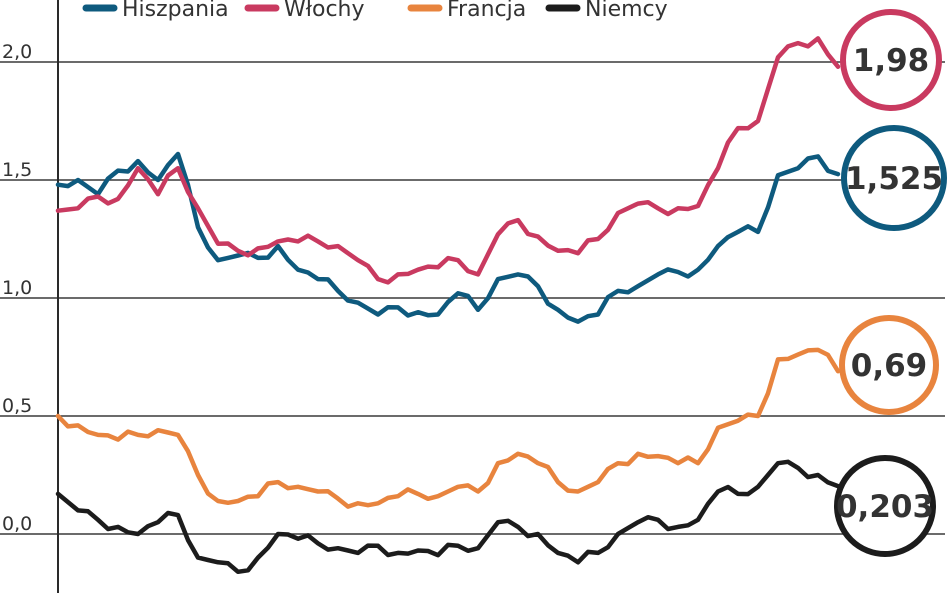 Image resolution: width=948 pixels, height=593 pixels. Describe the element at coordinates (890, 283) in the screenshot. I see `end-value-badges: 1,525 1,98 0,69 0,203` at that location.